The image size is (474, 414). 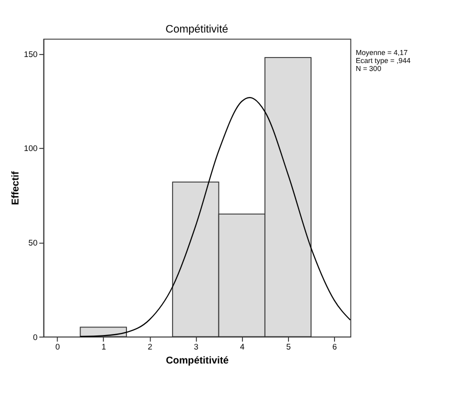 I want to click on text: N = 300, so click(x=369, y=69).